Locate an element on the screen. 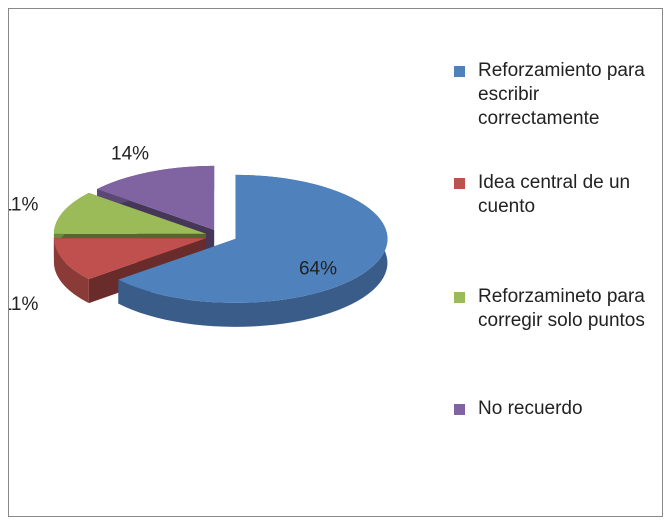 The width and height of the screenshot is (671, 525). legend-label: Idea central de un cuento is located at coordinates (554, 194).